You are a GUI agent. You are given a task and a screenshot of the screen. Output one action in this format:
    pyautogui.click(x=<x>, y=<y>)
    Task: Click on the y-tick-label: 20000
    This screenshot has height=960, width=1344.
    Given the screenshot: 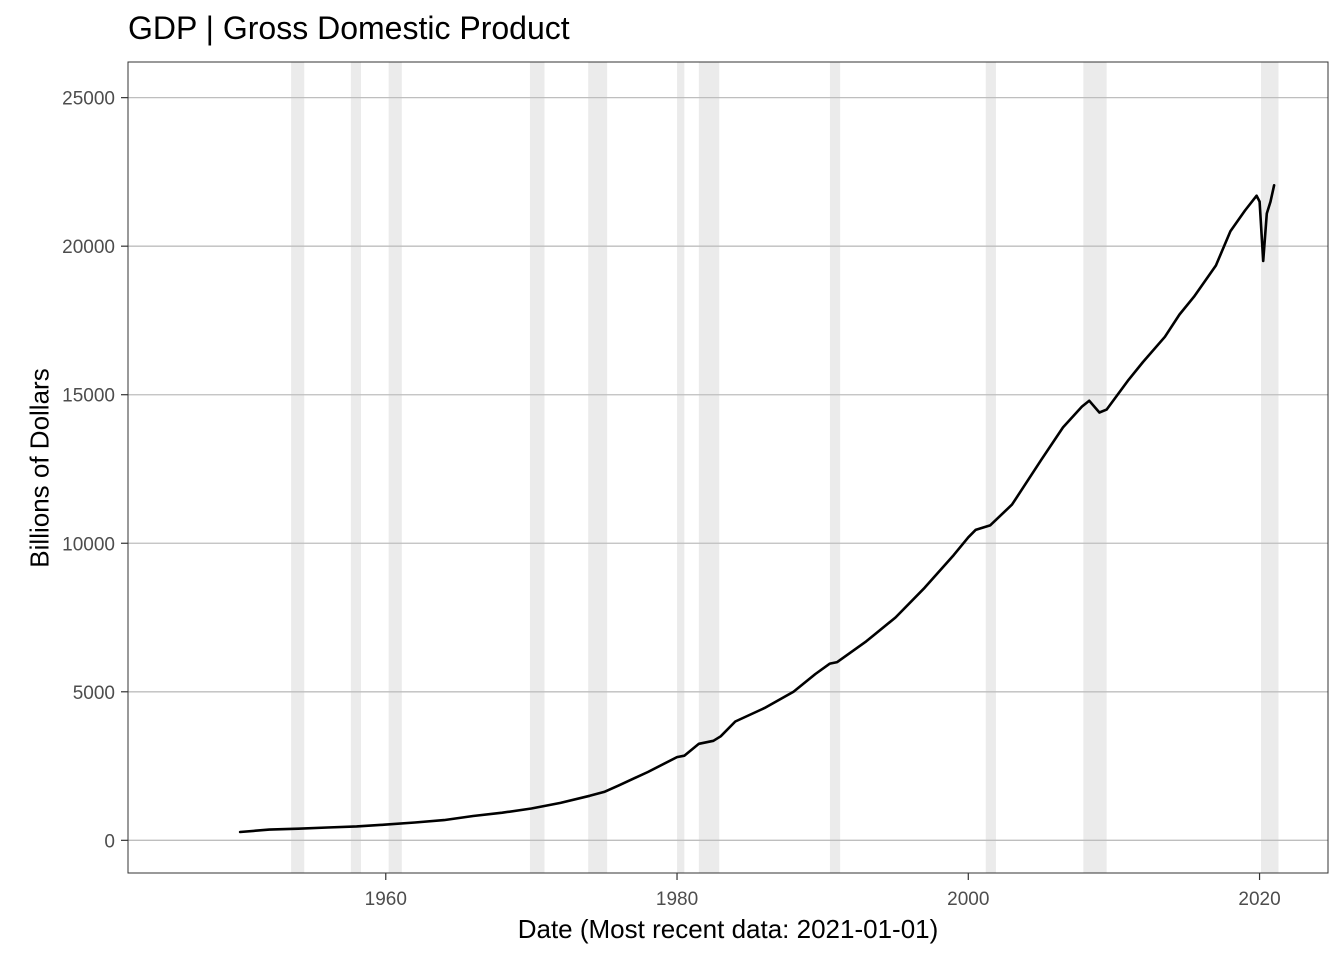 What is the action you would take?
    pyautogui.click(x=88, y=247)
    